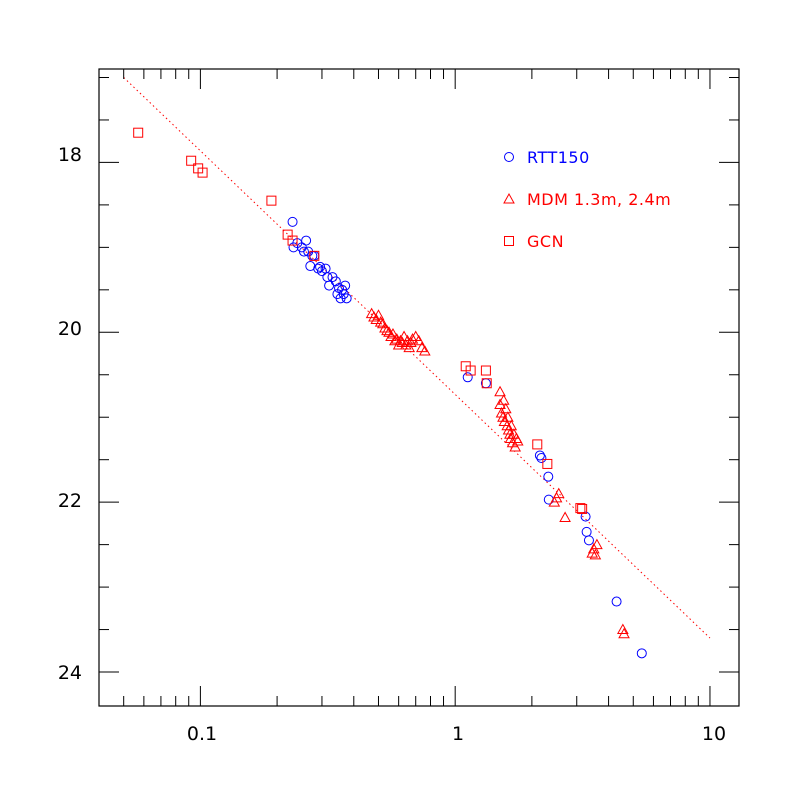 This screenshot has width=806, height=806. Describe the element at coordinates (545, 241) in the screenshot. I see `legend-label-gcn: GCN` at that location.